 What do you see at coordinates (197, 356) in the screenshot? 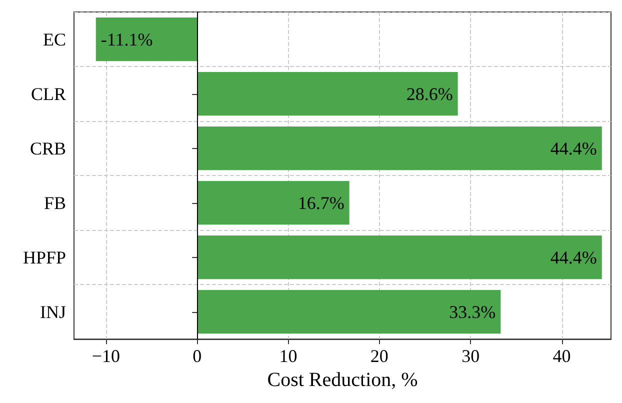
I see `x-tick-label: 0` at bounding box center [197, 356].